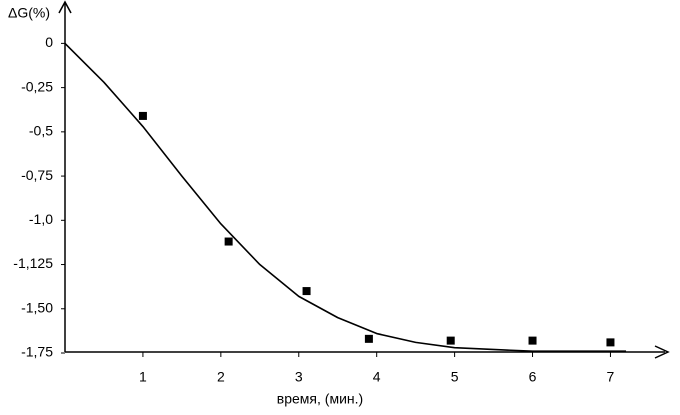 This screenshot has height=415, width=680. I want to click on y-tick-label: -1,0, so click(41, 219).